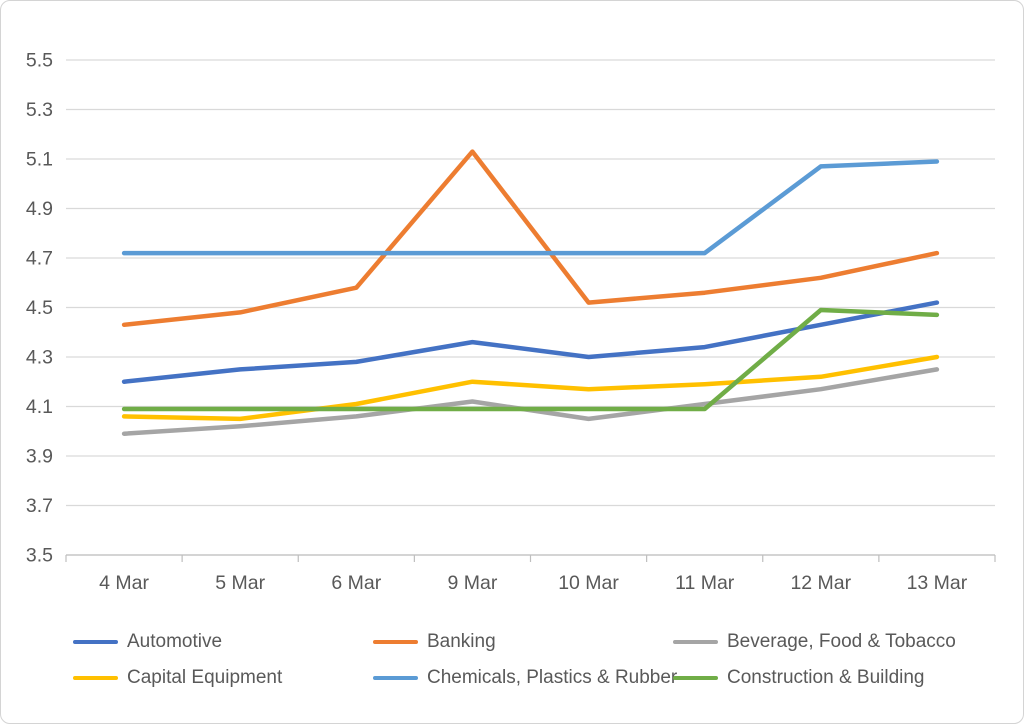 This screenshot has width=1024, height=724. Describe the element at coordinates (705, 583) in the screenshot. I see `x-tick-label: 11 Mar` at that location.